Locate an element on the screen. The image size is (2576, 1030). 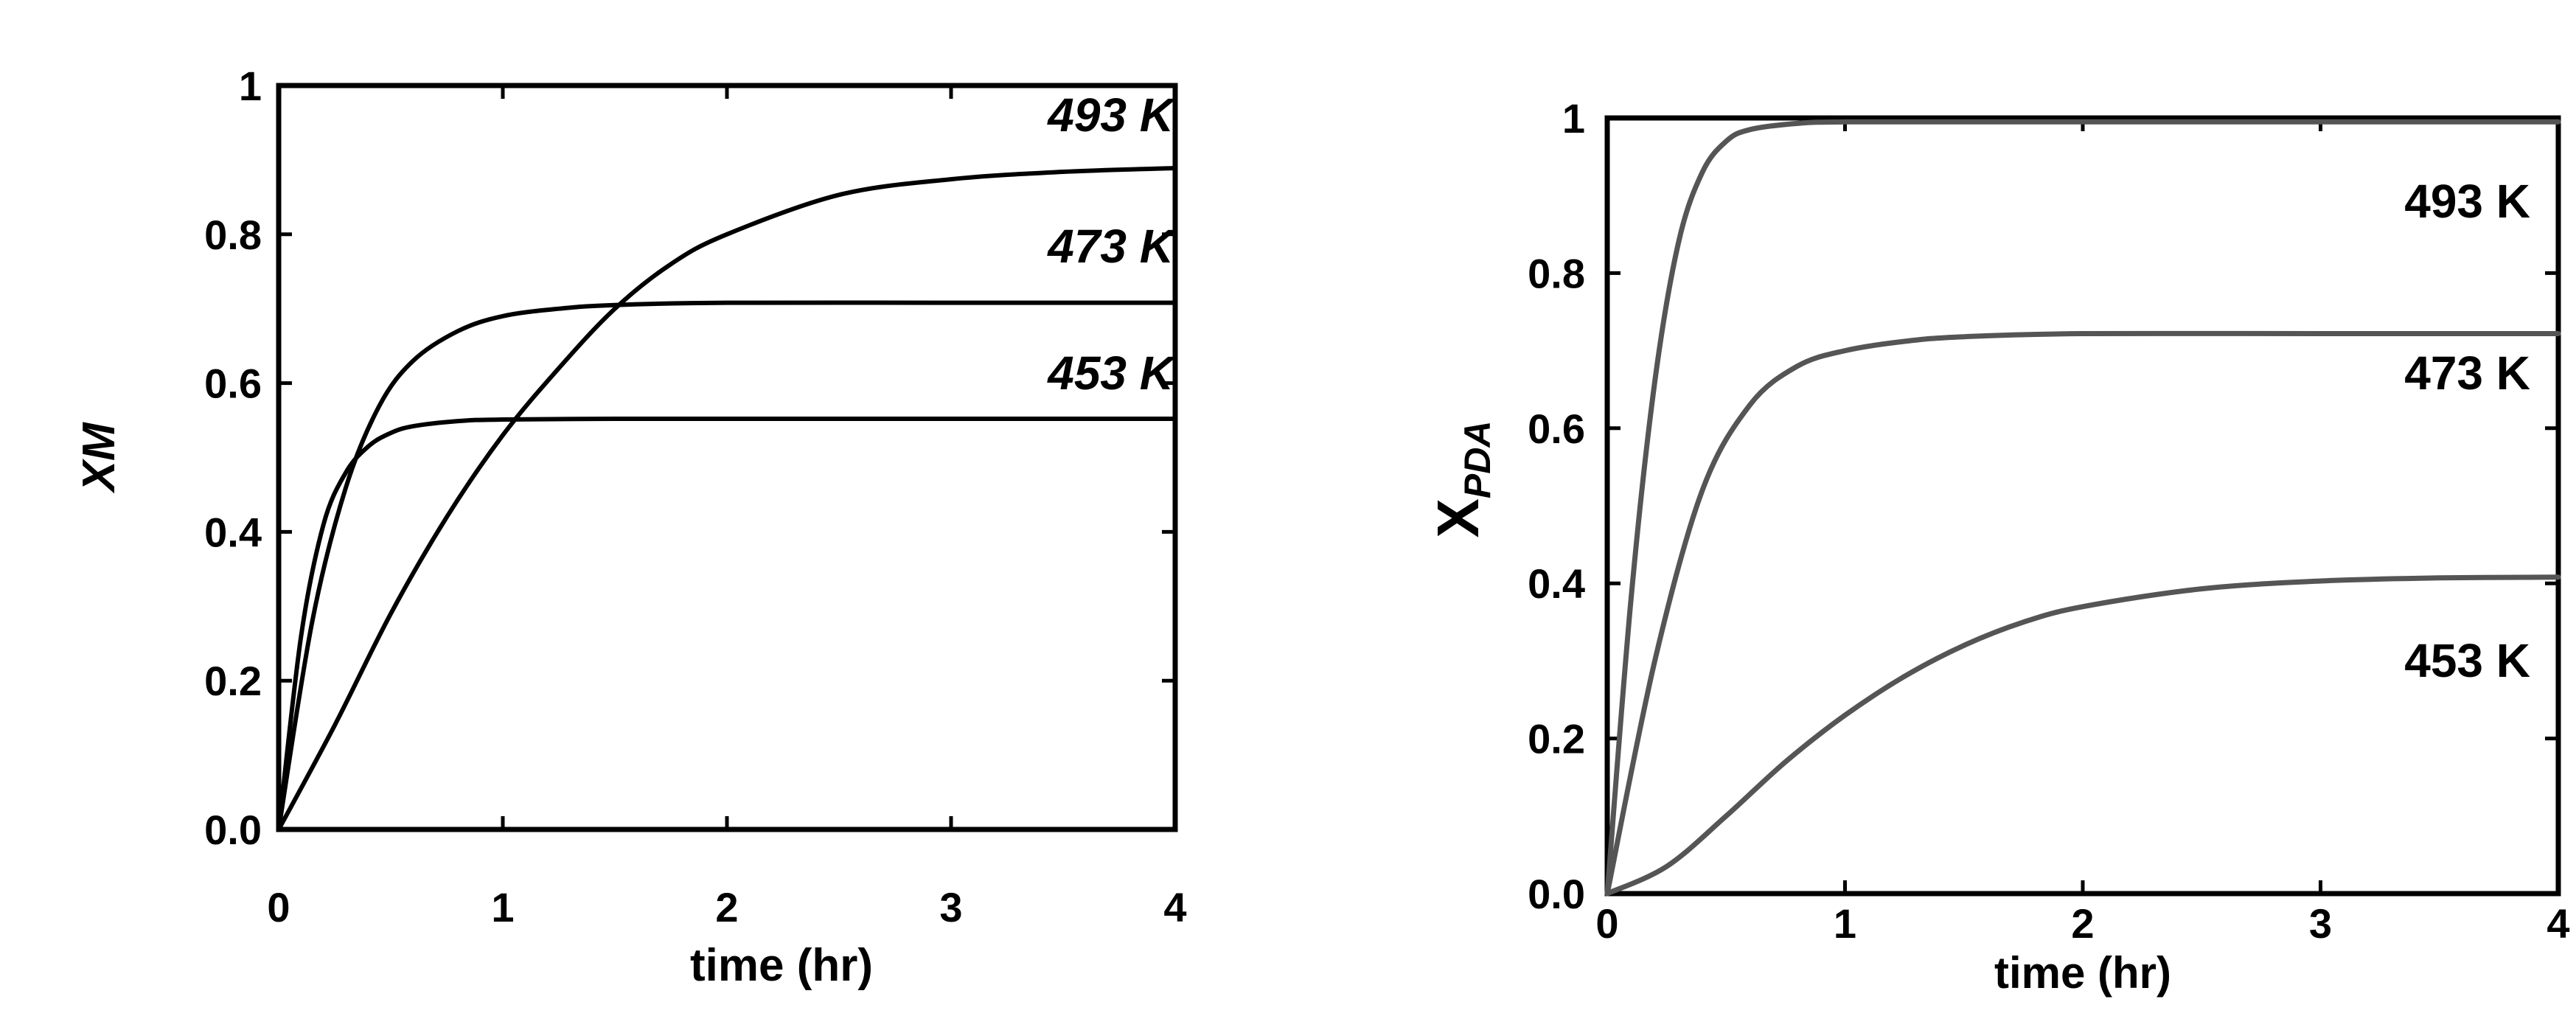
y-axis-title: XPDA is located at coordinates (1461, 480).